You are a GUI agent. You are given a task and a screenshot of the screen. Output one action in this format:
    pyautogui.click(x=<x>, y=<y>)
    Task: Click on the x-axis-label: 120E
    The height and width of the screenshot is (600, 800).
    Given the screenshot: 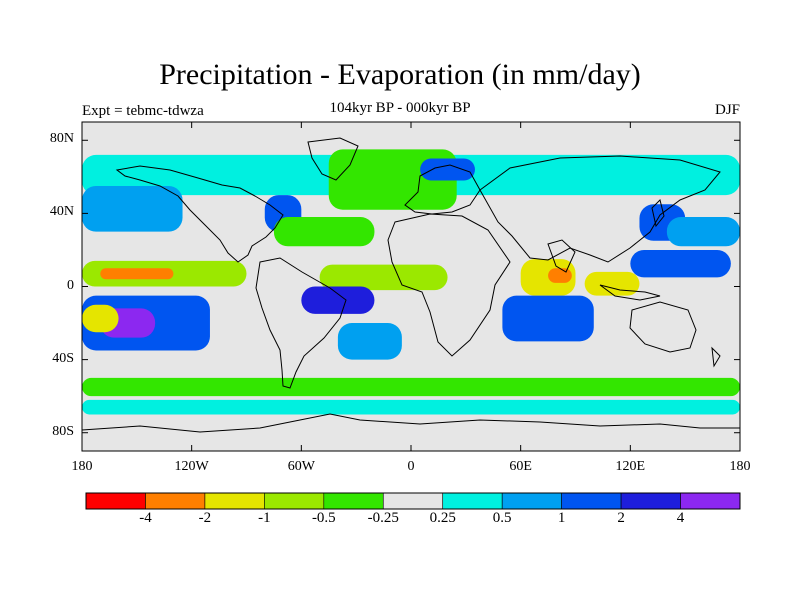 What is the action you would take?
    pyautogui.click(x=630, y=466)
    